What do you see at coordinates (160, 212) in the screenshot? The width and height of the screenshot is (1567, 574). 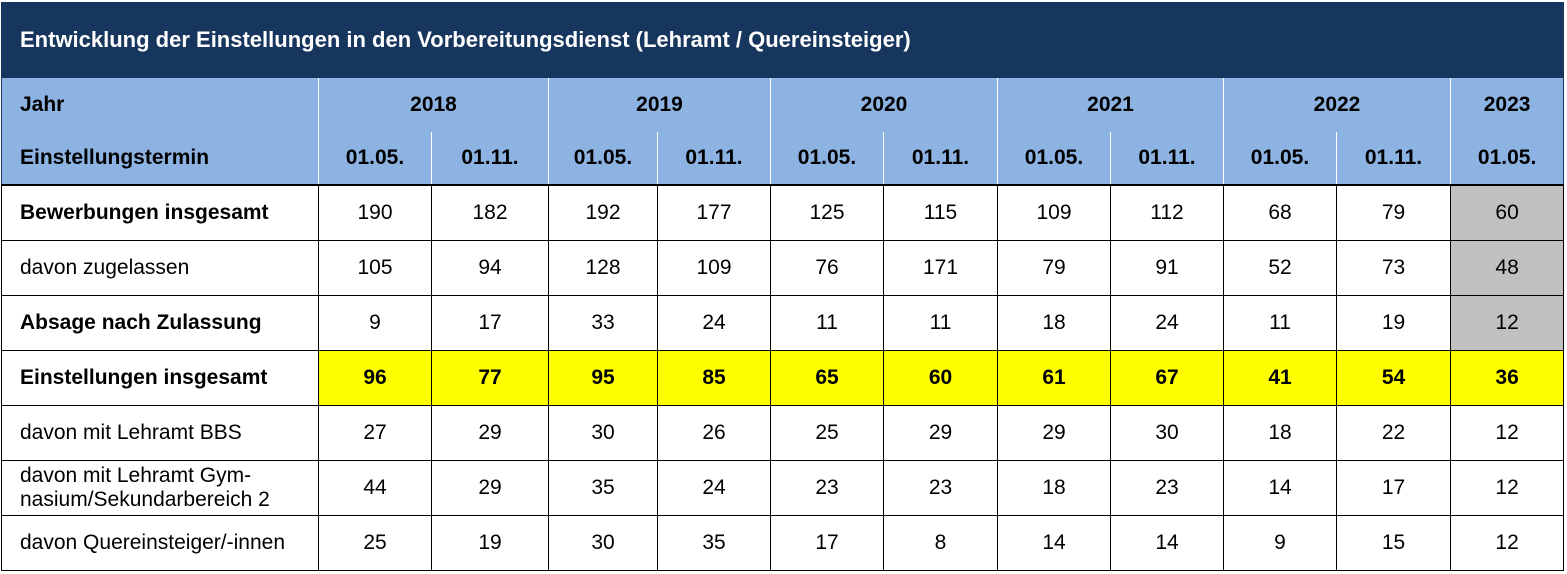 I see `row-label: Bewerbungen insgesamt` at bounding box center [160, 212].